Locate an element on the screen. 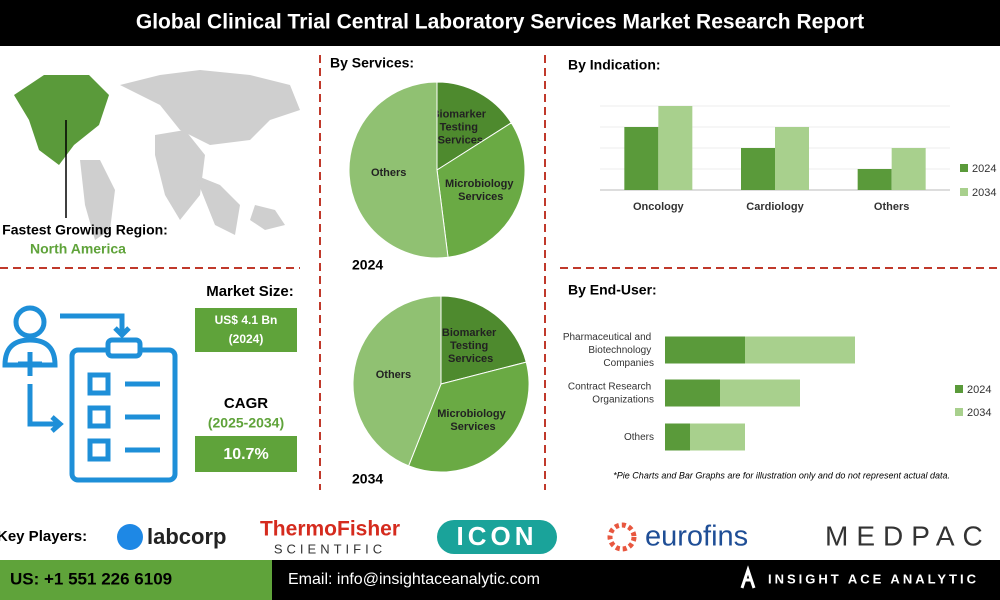  market-size-value: US$ 4.1 Bn is located at coordinates (246, 320).